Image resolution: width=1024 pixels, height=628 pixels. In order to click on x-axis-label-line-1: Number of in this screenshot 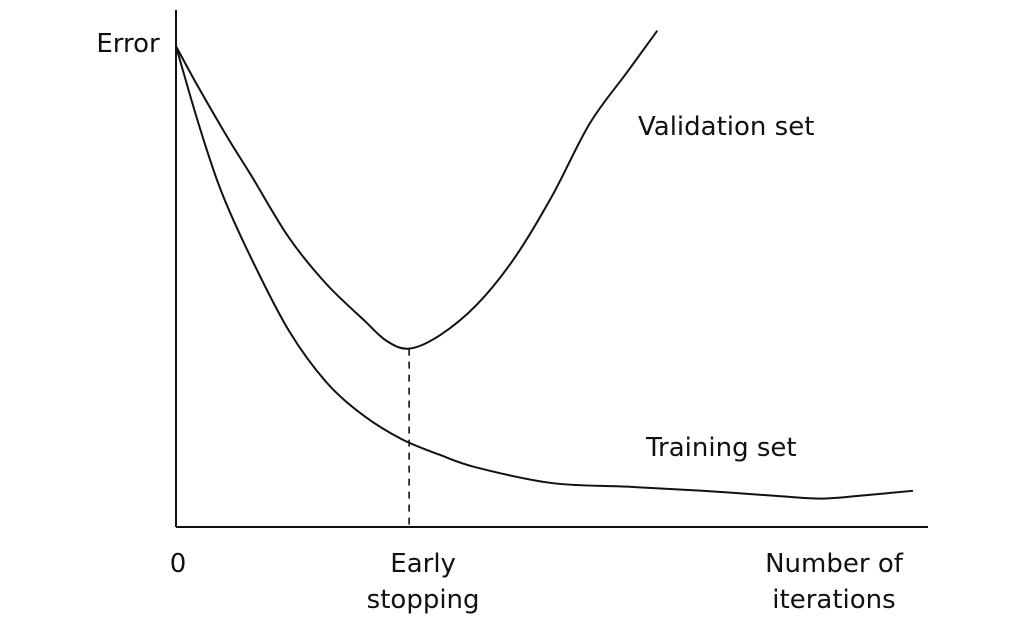, I will do `click(834, 564)`.